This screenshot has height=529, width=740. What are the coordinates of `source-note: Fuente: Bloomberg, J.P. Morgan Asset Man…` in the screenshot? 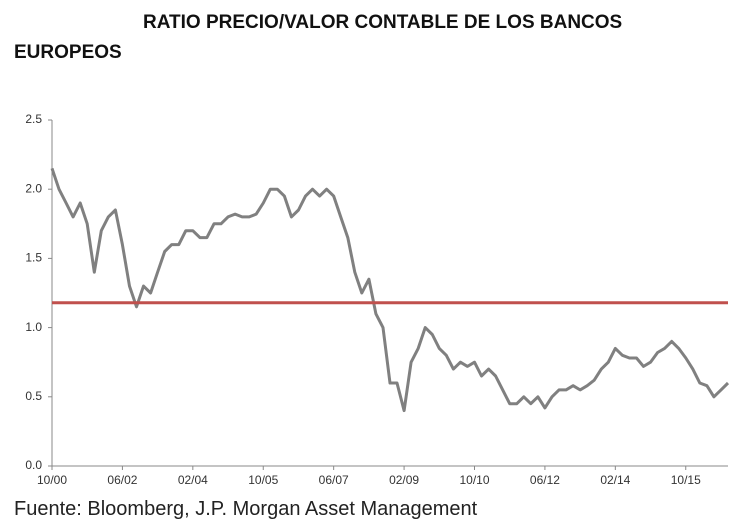 It's located at (246, 509).